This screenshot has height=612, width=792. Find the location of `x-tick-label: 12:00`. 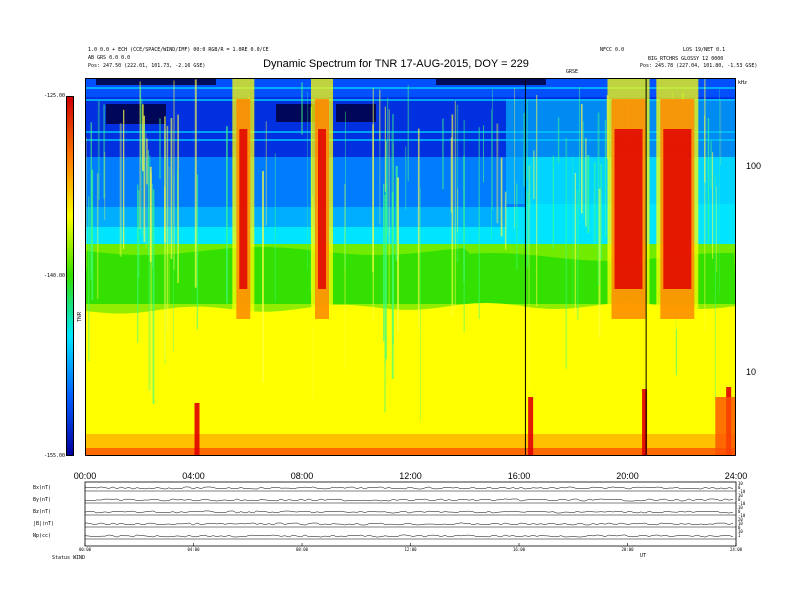

x-tick-label: 12:00 is located at coordinates (410, 476).